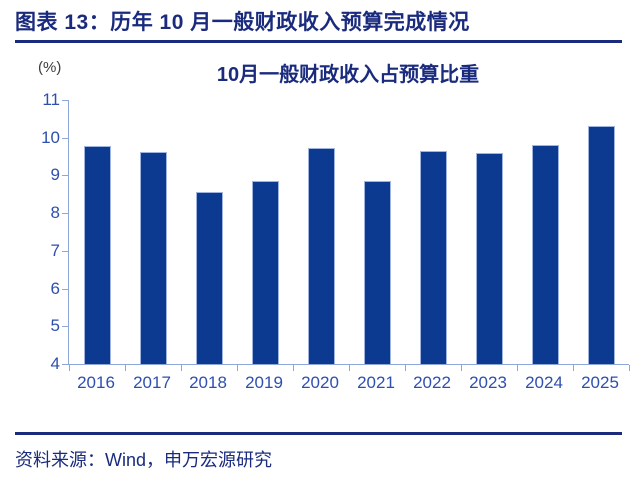  I want to click on x-tick-label-2020: 2020, so click(320, 382).